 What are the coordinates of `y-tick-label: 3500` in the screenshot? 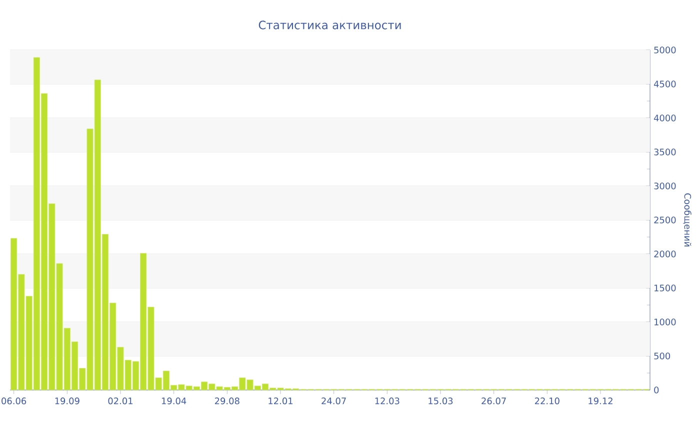 It's located at (665, 152).